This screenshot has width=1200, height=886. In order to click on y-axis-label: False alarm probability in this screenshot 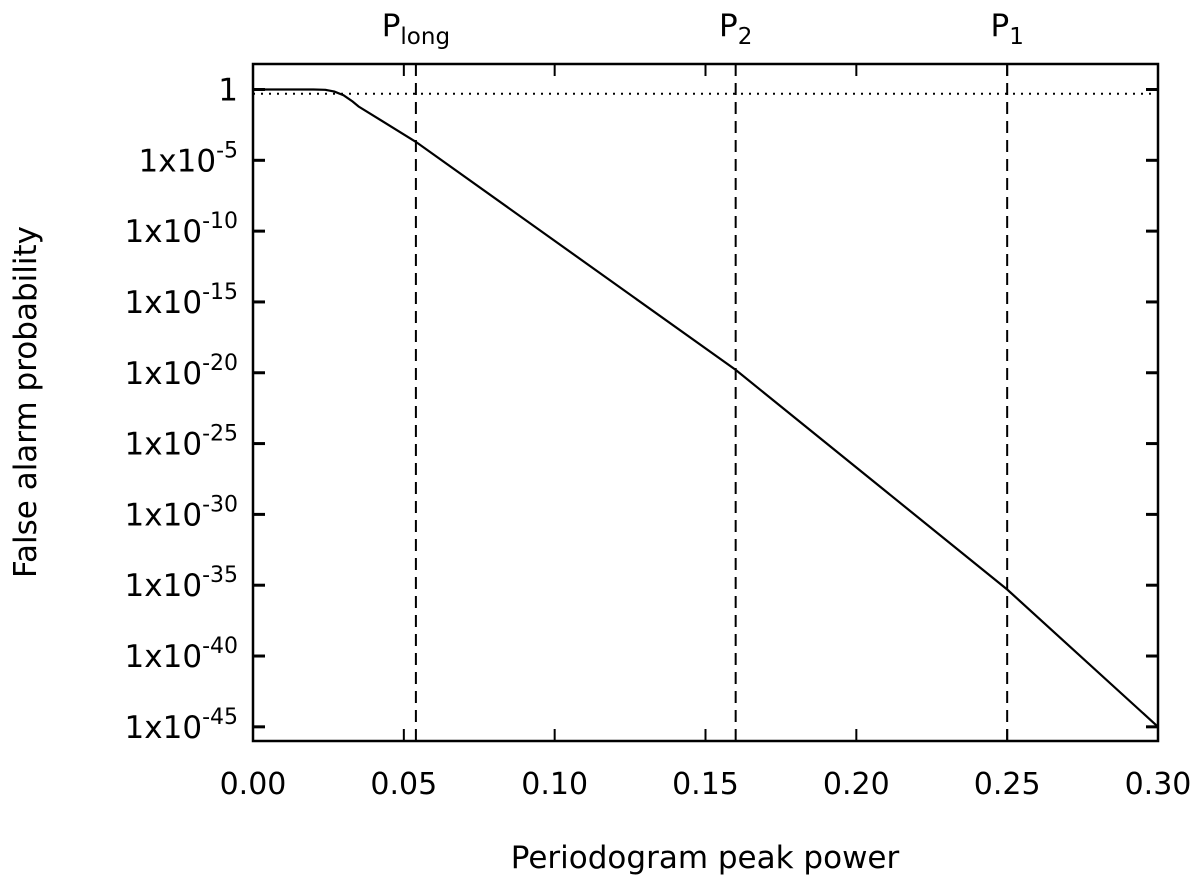, I will do `click(26, 402)`.